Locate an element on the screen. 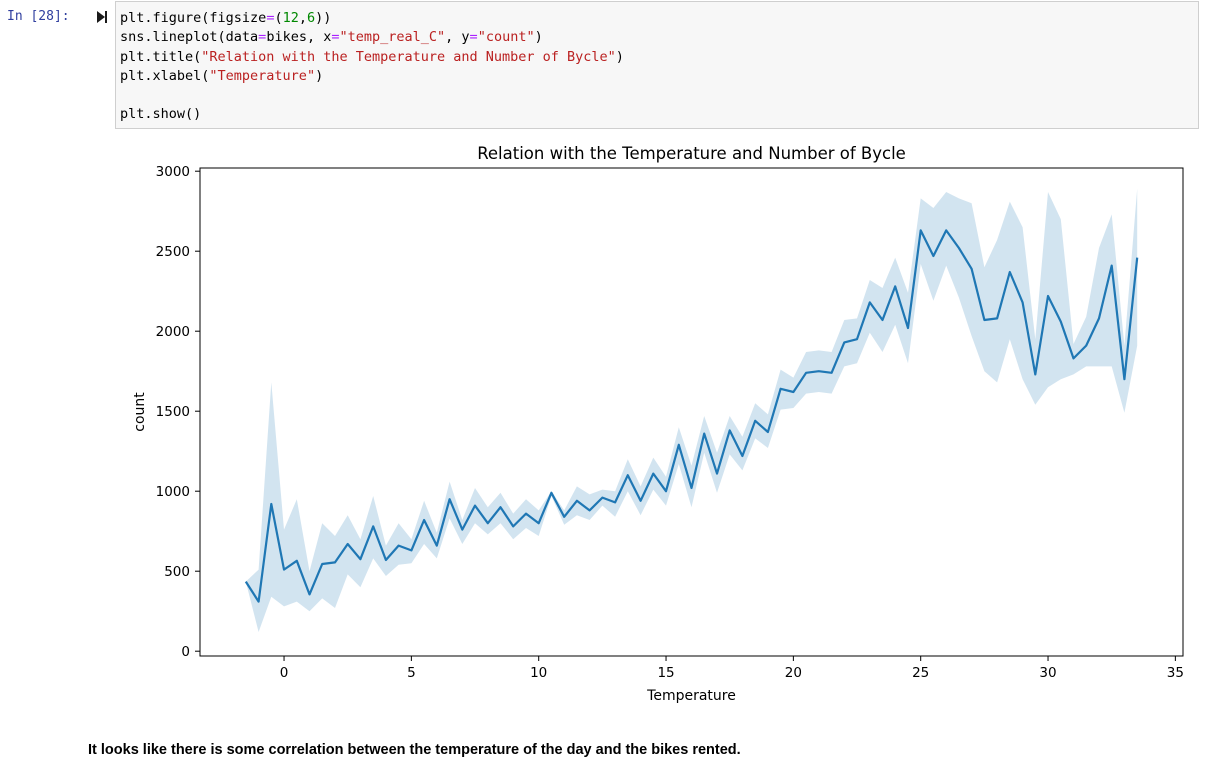 This screenshot has width=1207, height=766. code-line: plt.xlabel("Temperature") is located at coordinates (221, 76).